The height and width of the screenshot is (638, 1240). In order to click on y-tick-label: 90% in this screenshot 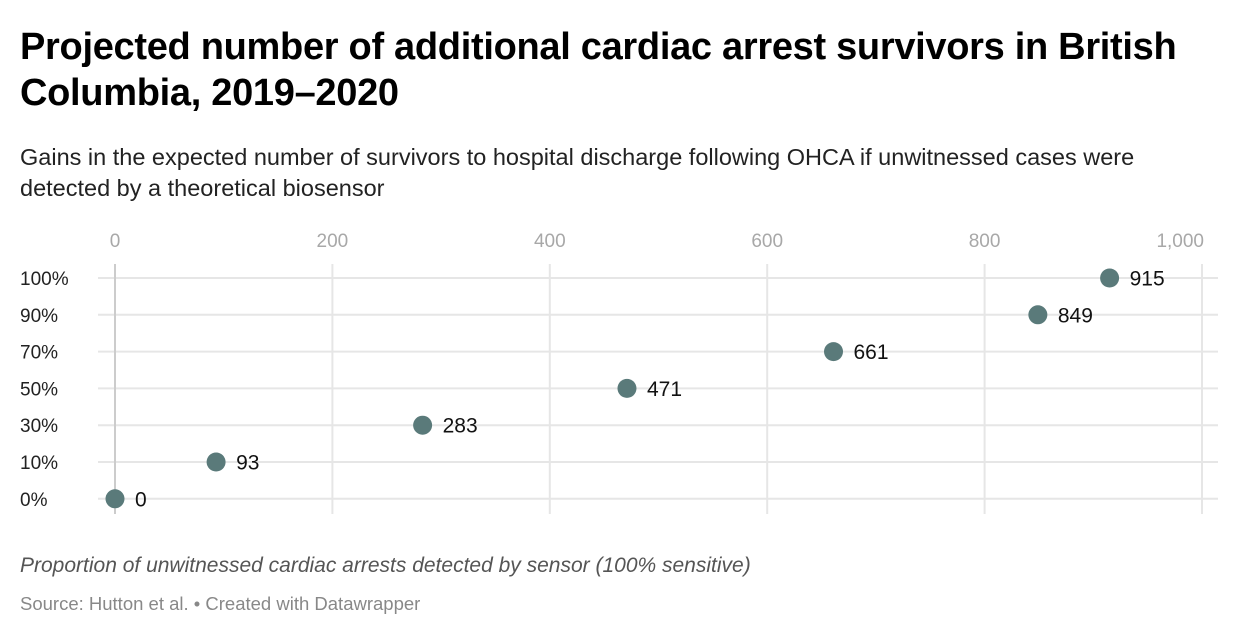, I will do `click(39, 316)`.